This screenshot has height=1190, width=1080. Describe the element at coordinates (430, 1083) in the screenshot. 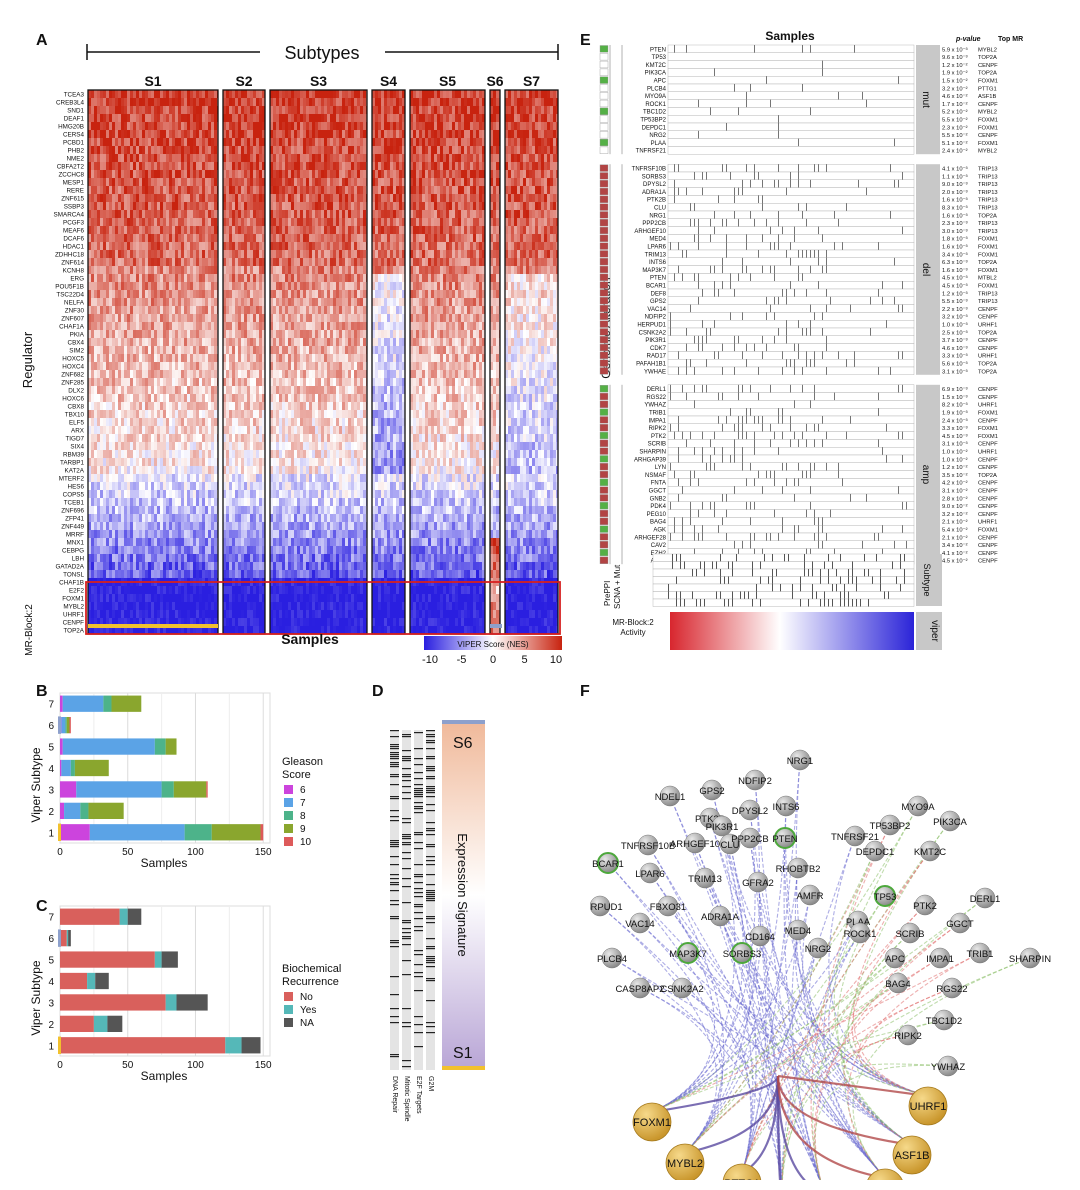

I see `d-column-label: G2M` at that location.